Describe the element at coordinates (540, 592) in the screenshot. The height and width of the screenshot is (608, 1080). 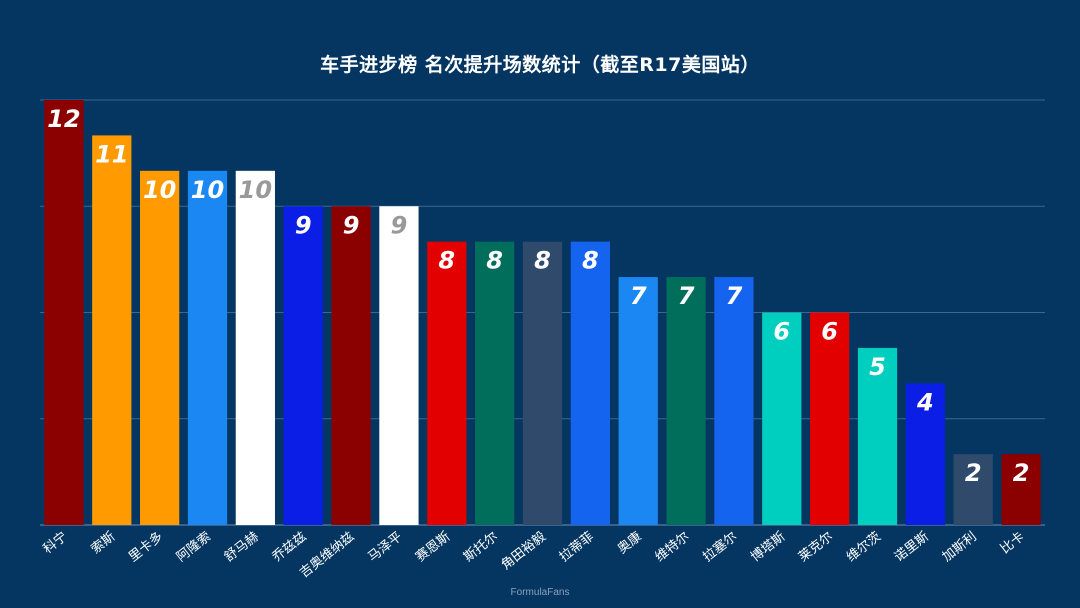
I see `watermark: FormulaFans` at that location.